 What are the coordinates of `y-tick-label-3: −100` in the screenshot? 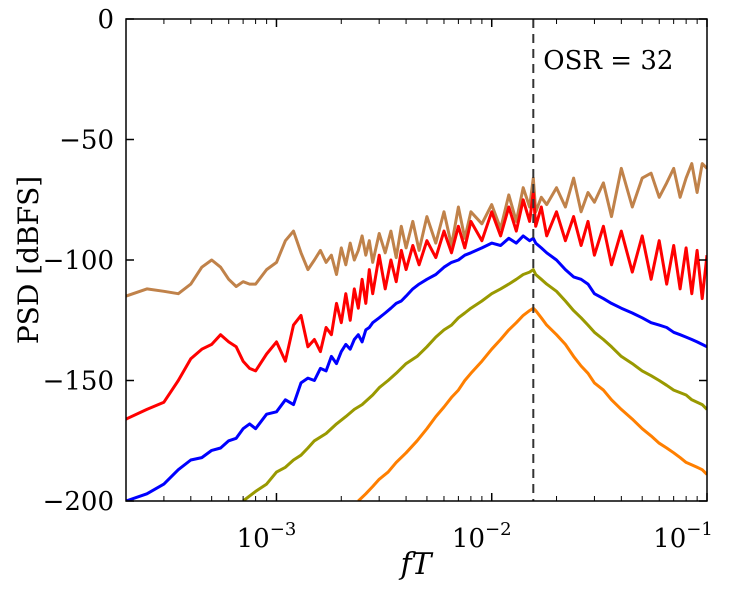 It's located at (78, 261).